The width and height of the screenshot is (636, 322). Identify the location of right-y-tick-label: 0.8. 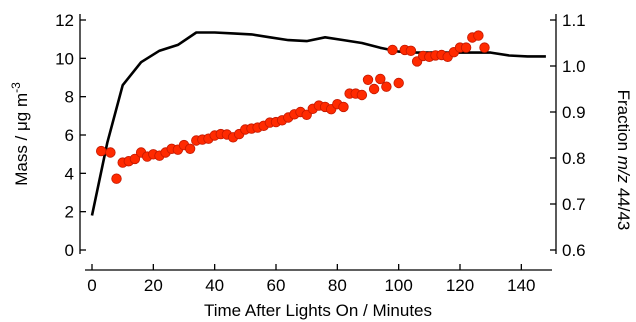
(574, 158).